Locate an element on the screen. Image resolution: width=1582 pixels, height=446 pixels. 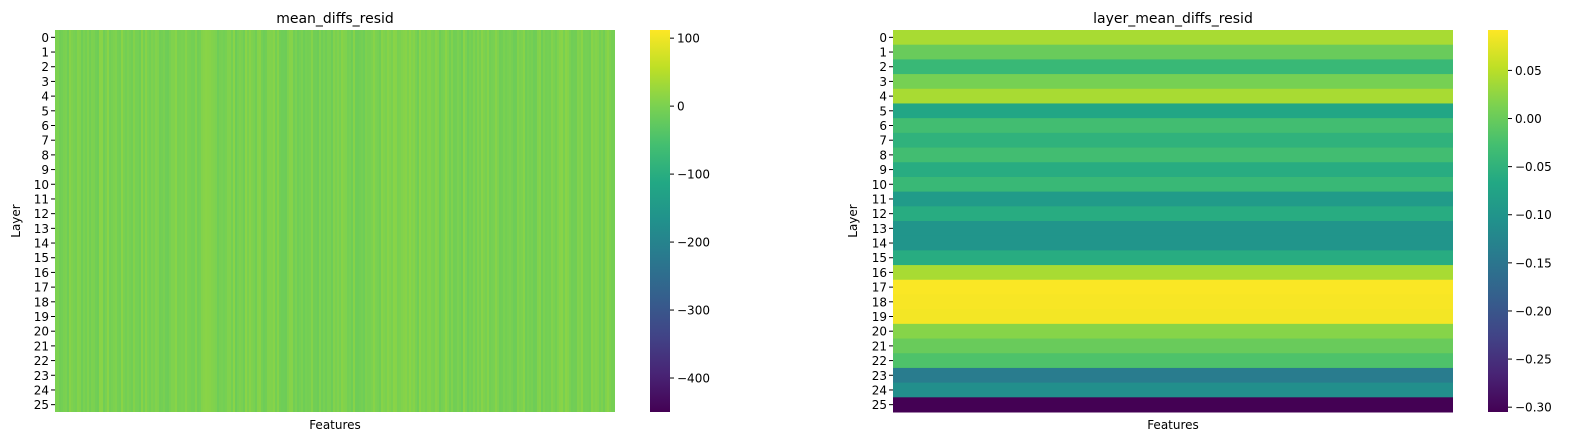
y-tick-label: 14 is located at coordinates (41, 244).